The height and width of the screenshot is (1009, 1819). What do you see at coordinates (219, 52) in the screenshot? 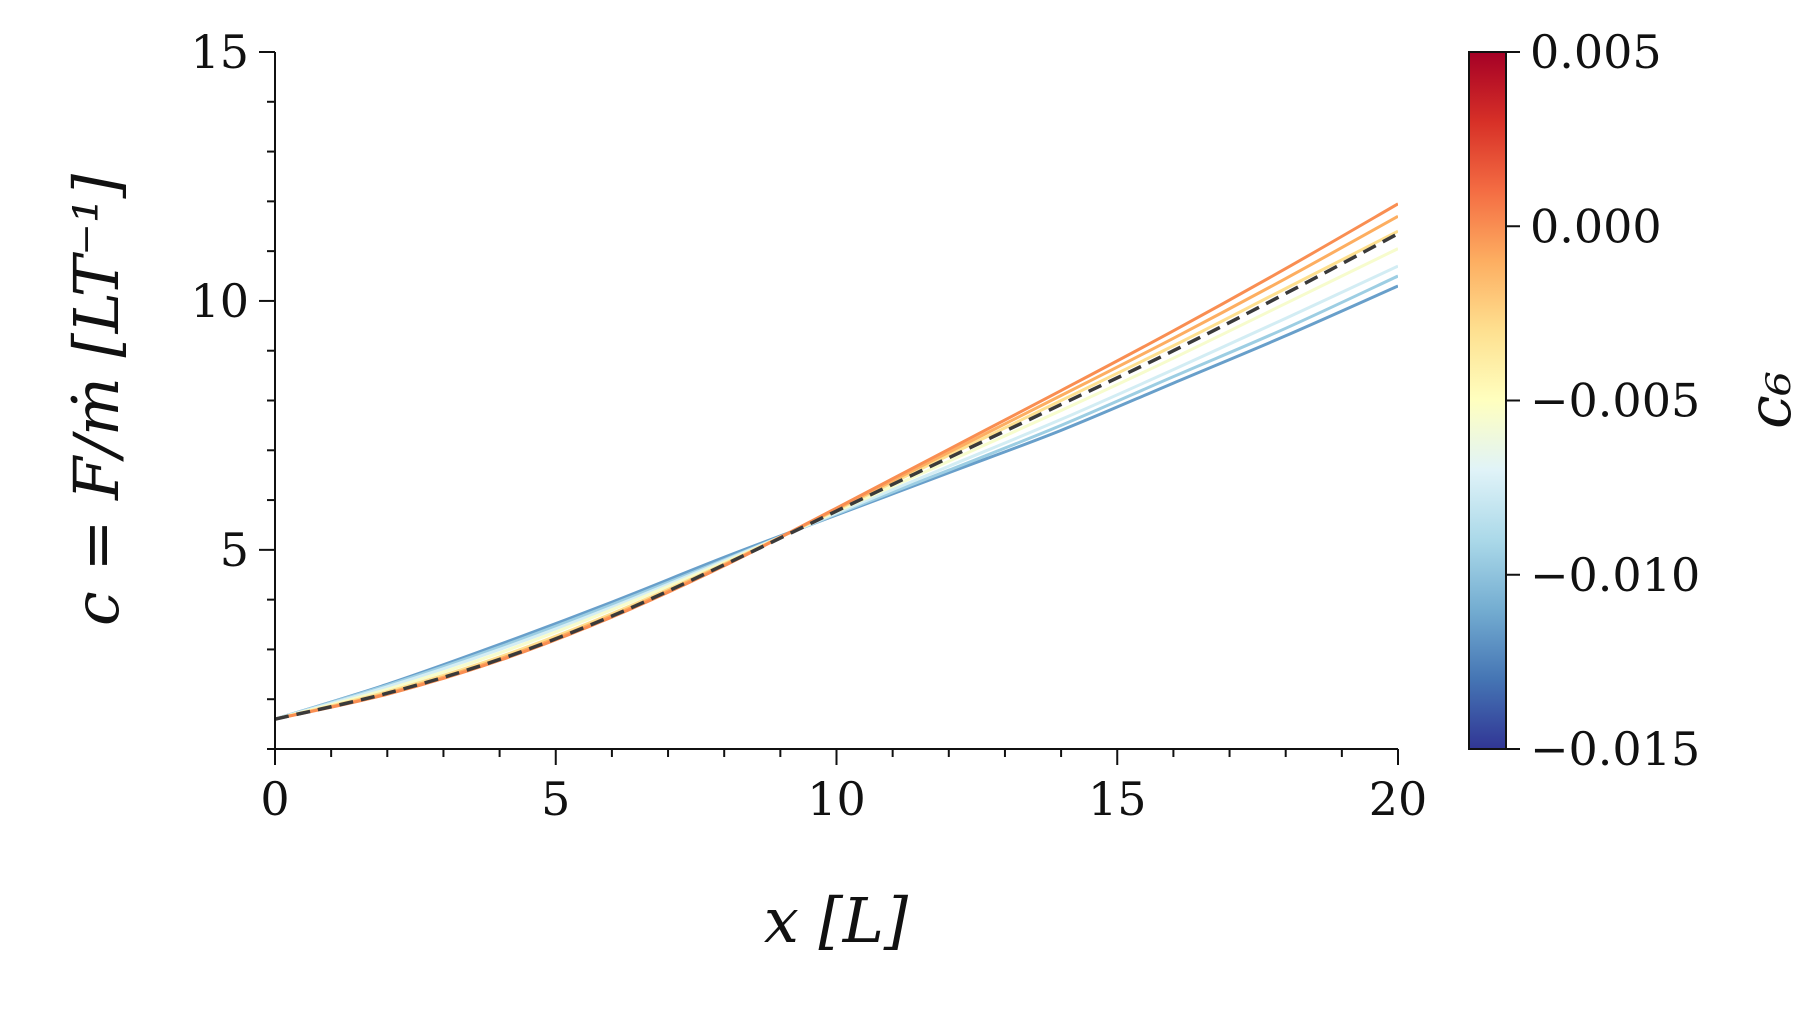
I see `y-tick-label: 15` at bounding box center [219, 52].